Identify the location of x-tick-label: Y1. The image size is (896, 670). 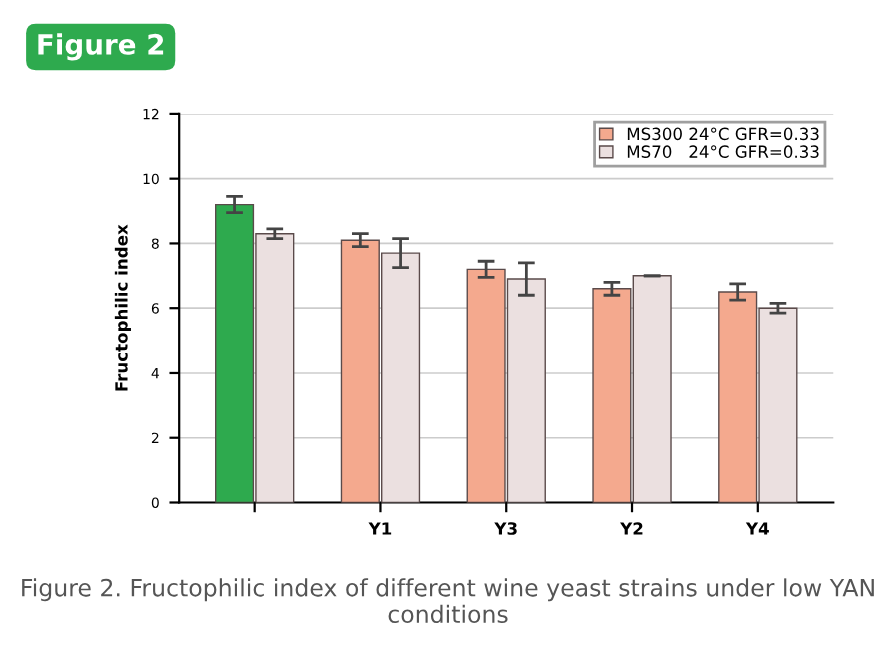
(380, 528).